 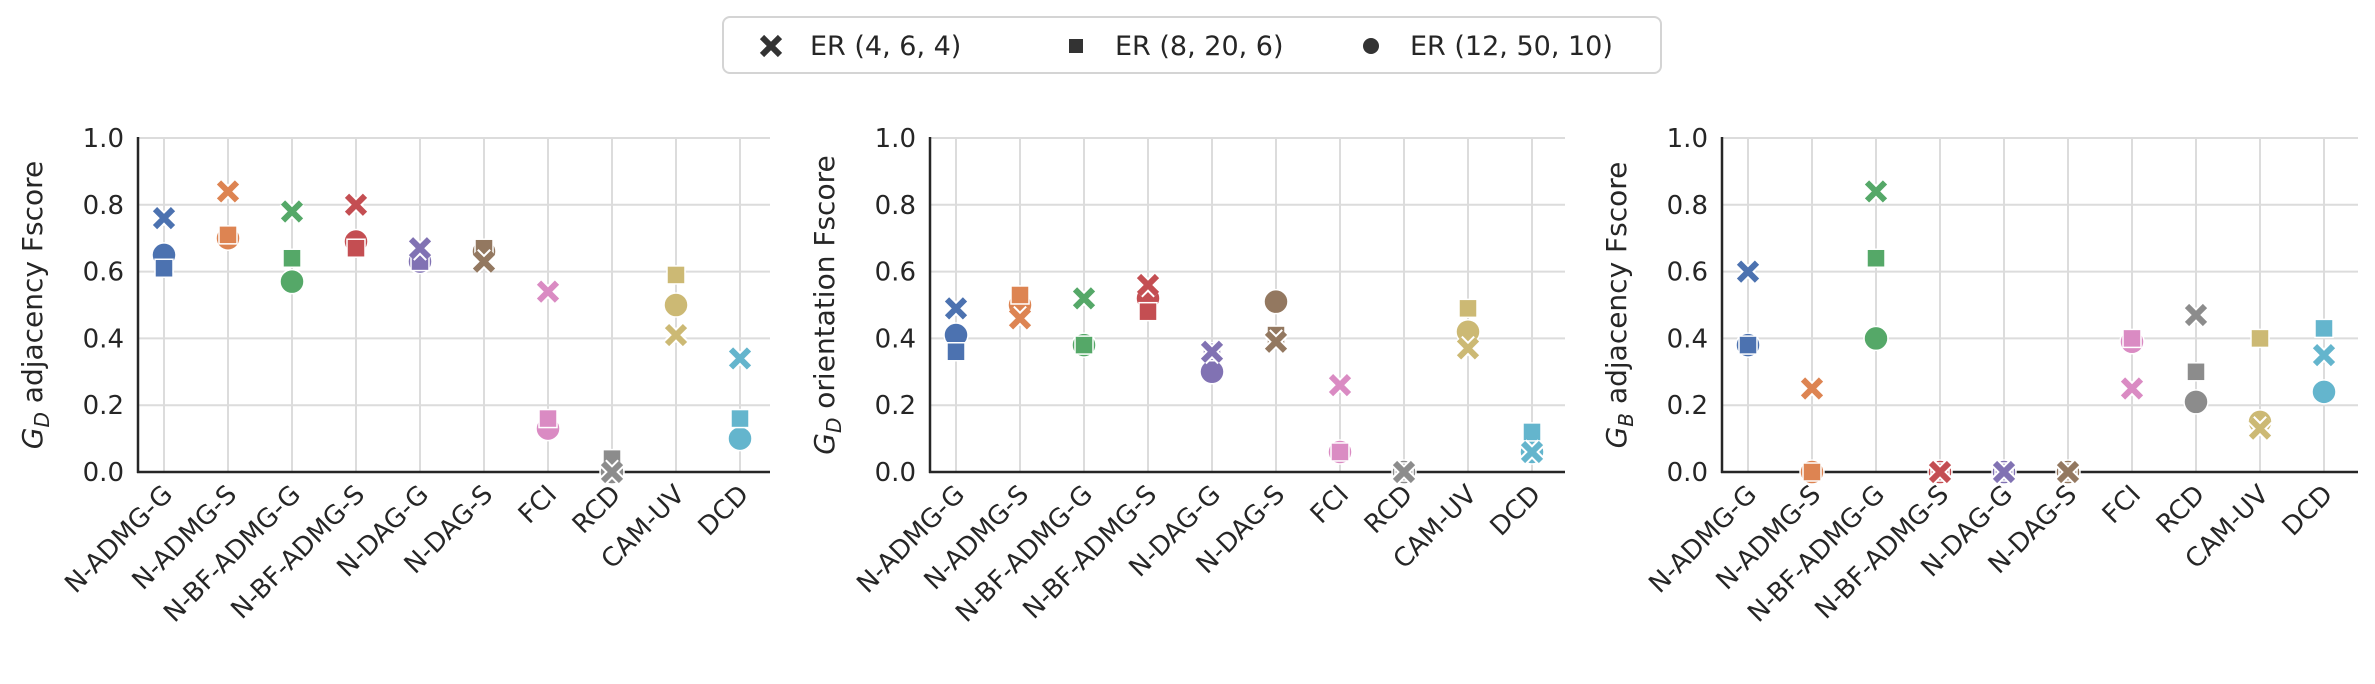 What do you see at coordinates (35, 305) in the screenshot?
I see `y-axis-label: GD adjacency Fscore` at bounding box center [35, 305].